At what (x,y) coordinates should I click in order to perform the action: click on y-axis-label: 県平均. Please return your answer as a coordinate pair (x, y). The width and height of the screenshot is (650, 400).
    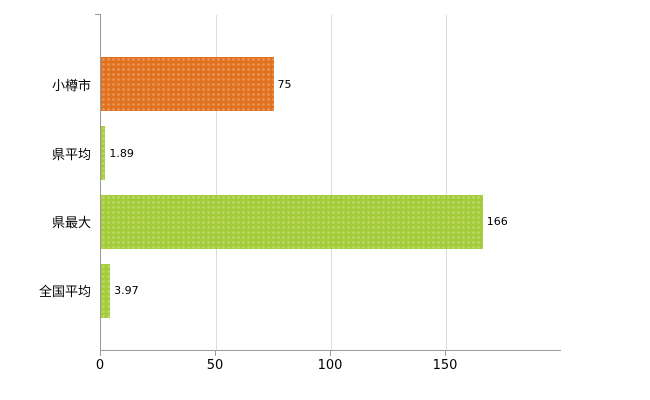
    Looking at the image, I should click on (71, 155).